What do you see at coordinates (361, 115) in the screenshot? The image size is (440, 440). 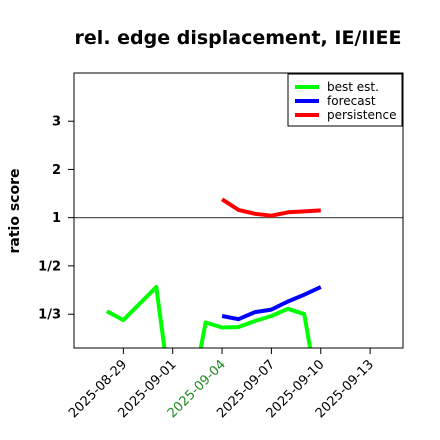 I see `legend-label-2: persistence` at bounding box center [361, 115].